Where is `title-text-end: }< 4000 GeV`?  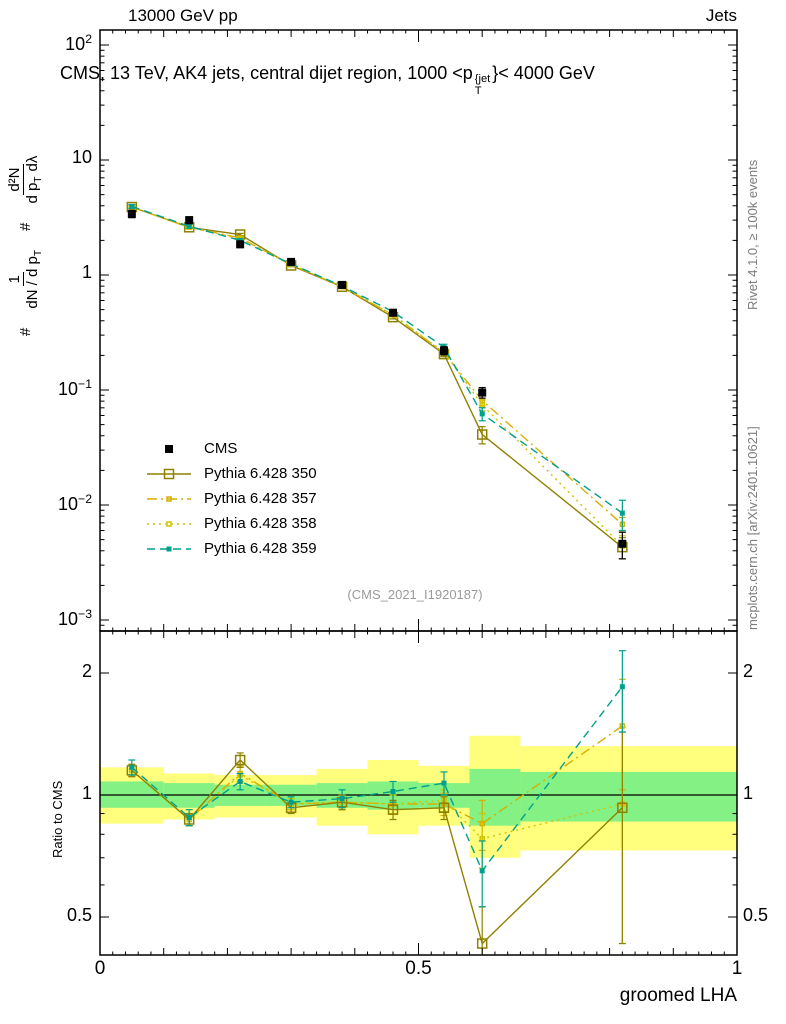
title-text-end: }< 4000 GeV is located at coordinates (543, 73).